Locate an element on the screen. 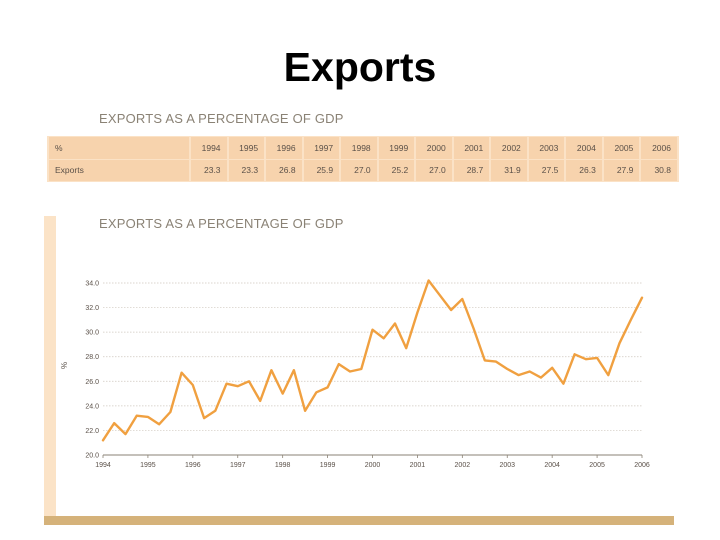 This screenshot has width=720, height=540. x-tick-label: 1997 is located at coordinates (238, 465).